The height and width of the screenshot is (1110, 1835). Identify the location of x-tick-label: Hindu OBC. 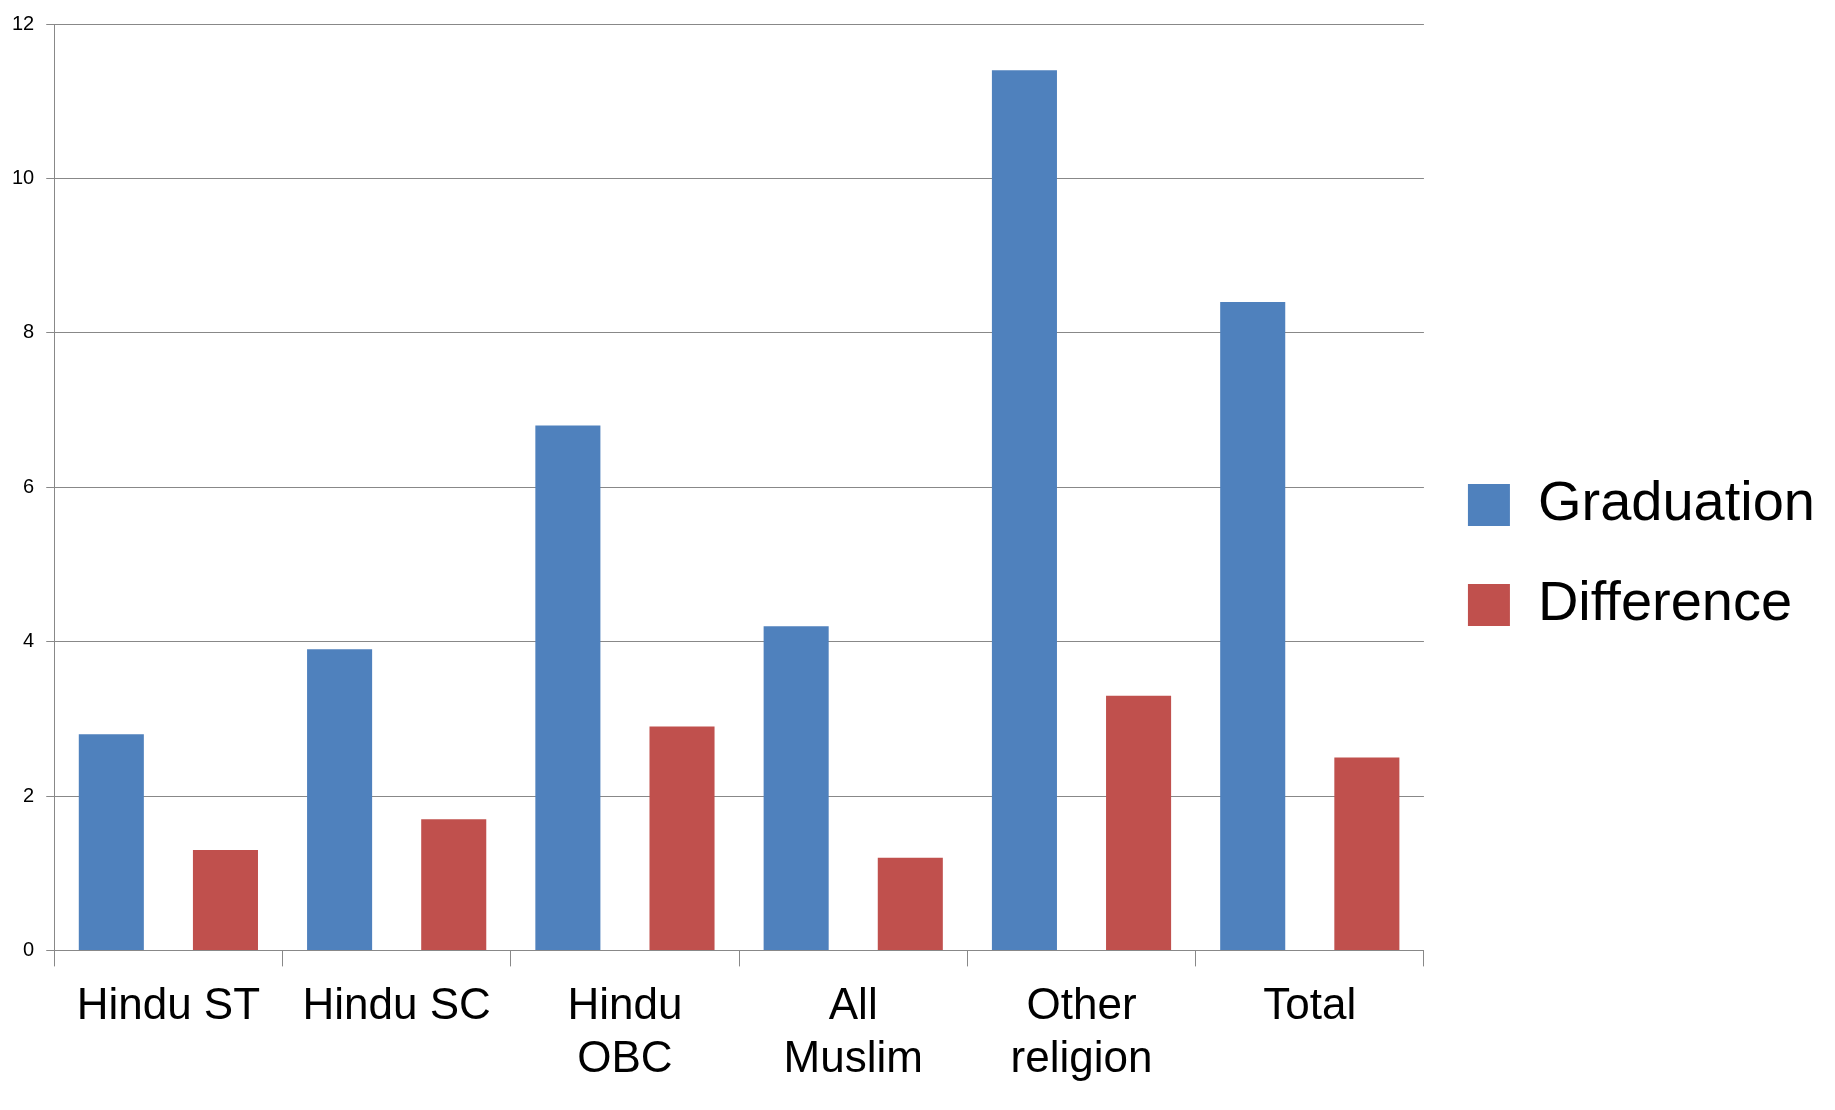
(625, 1029).